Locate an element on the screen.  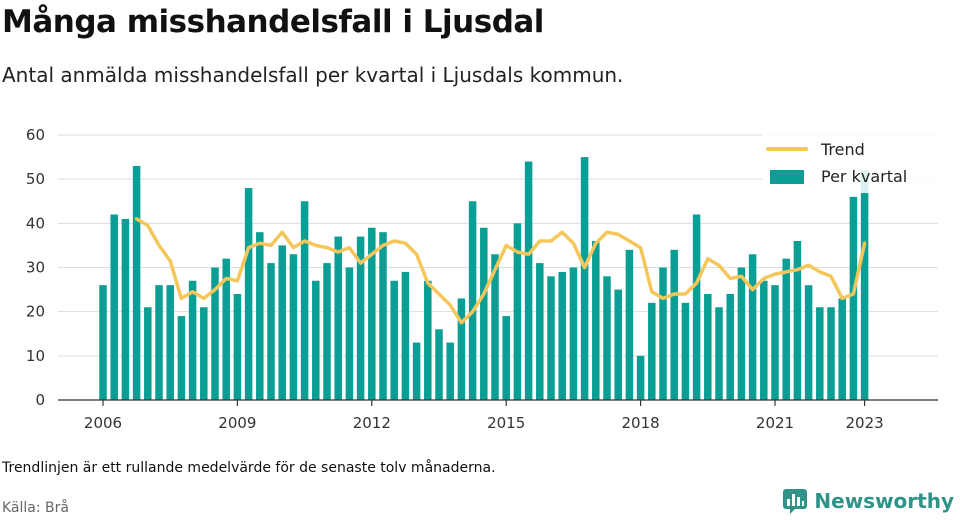
x-tick-label: 2015 is located at coordinates (506, 423).